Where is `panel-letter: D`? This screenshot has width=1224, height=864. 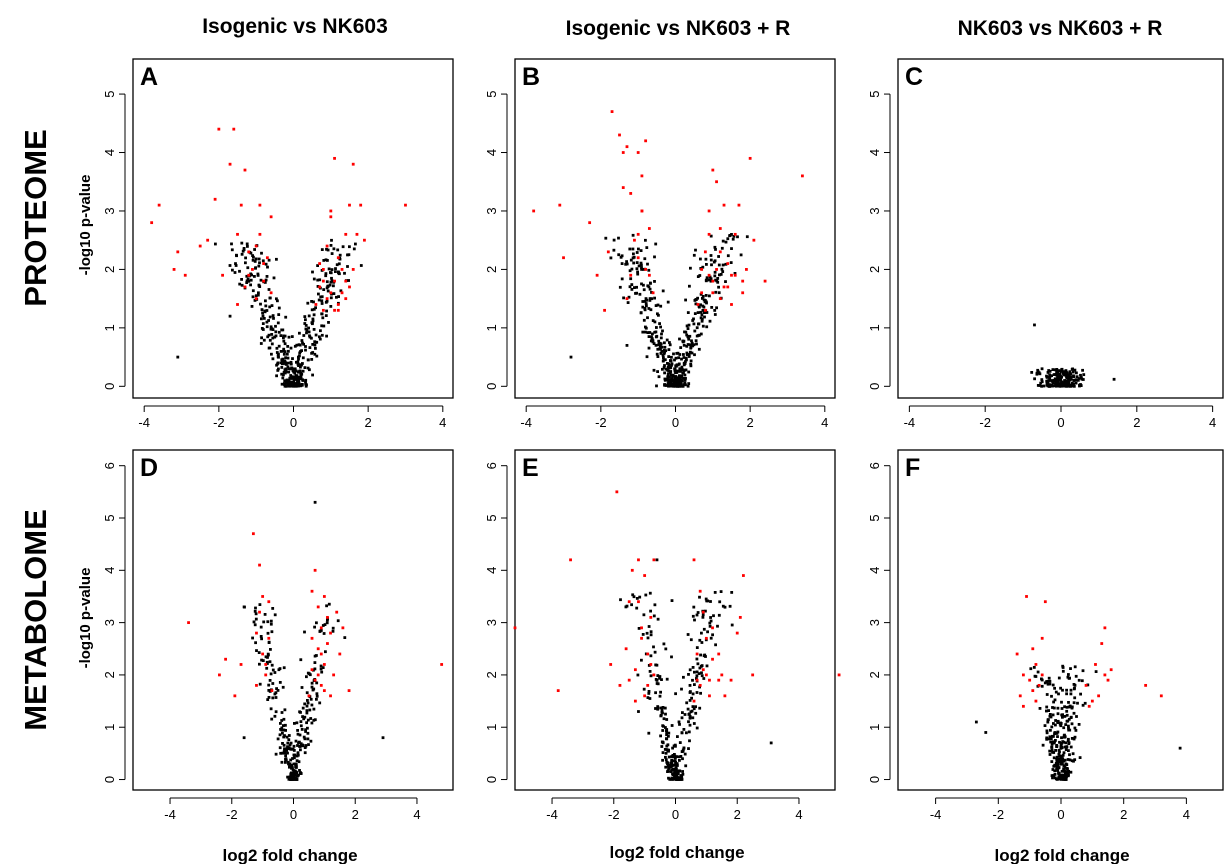
panel-letter: D is located at coordinates (149, 468).